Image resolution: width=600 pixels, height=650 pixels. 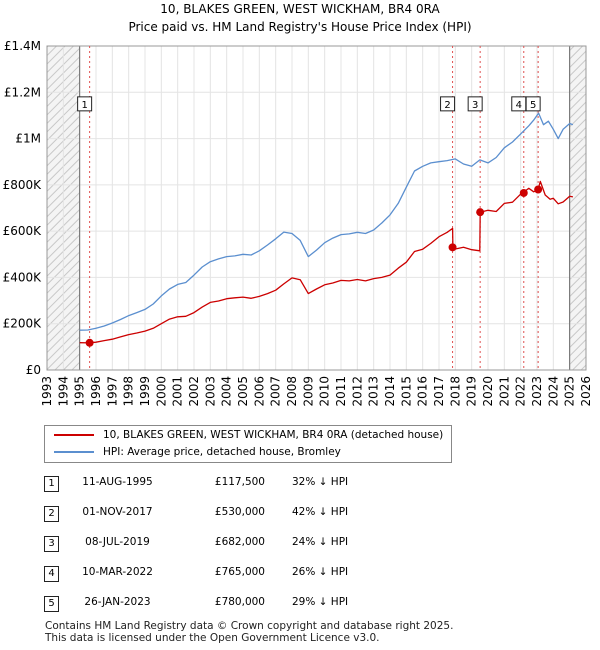 I want to click on sale-label-number: 1, so click(x=84, y=105).